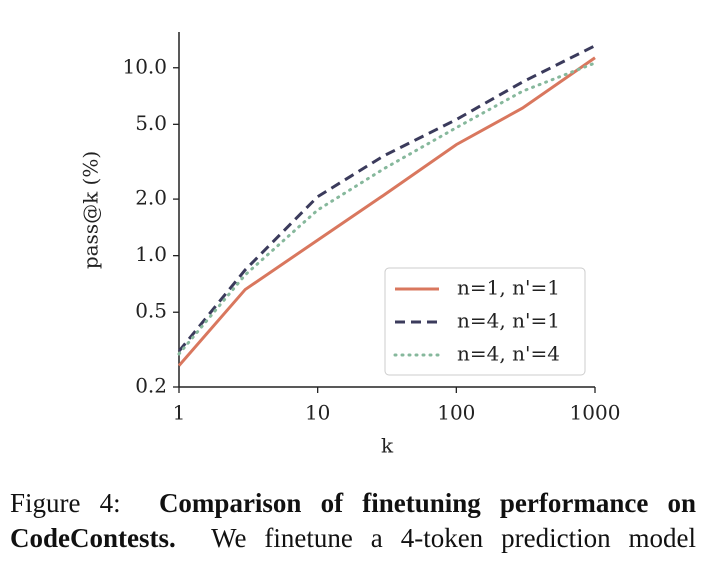  Describe the element at coordinates (91, 210) in the screenshot. I see `y-axis-label: pass@k (%)` at that location.